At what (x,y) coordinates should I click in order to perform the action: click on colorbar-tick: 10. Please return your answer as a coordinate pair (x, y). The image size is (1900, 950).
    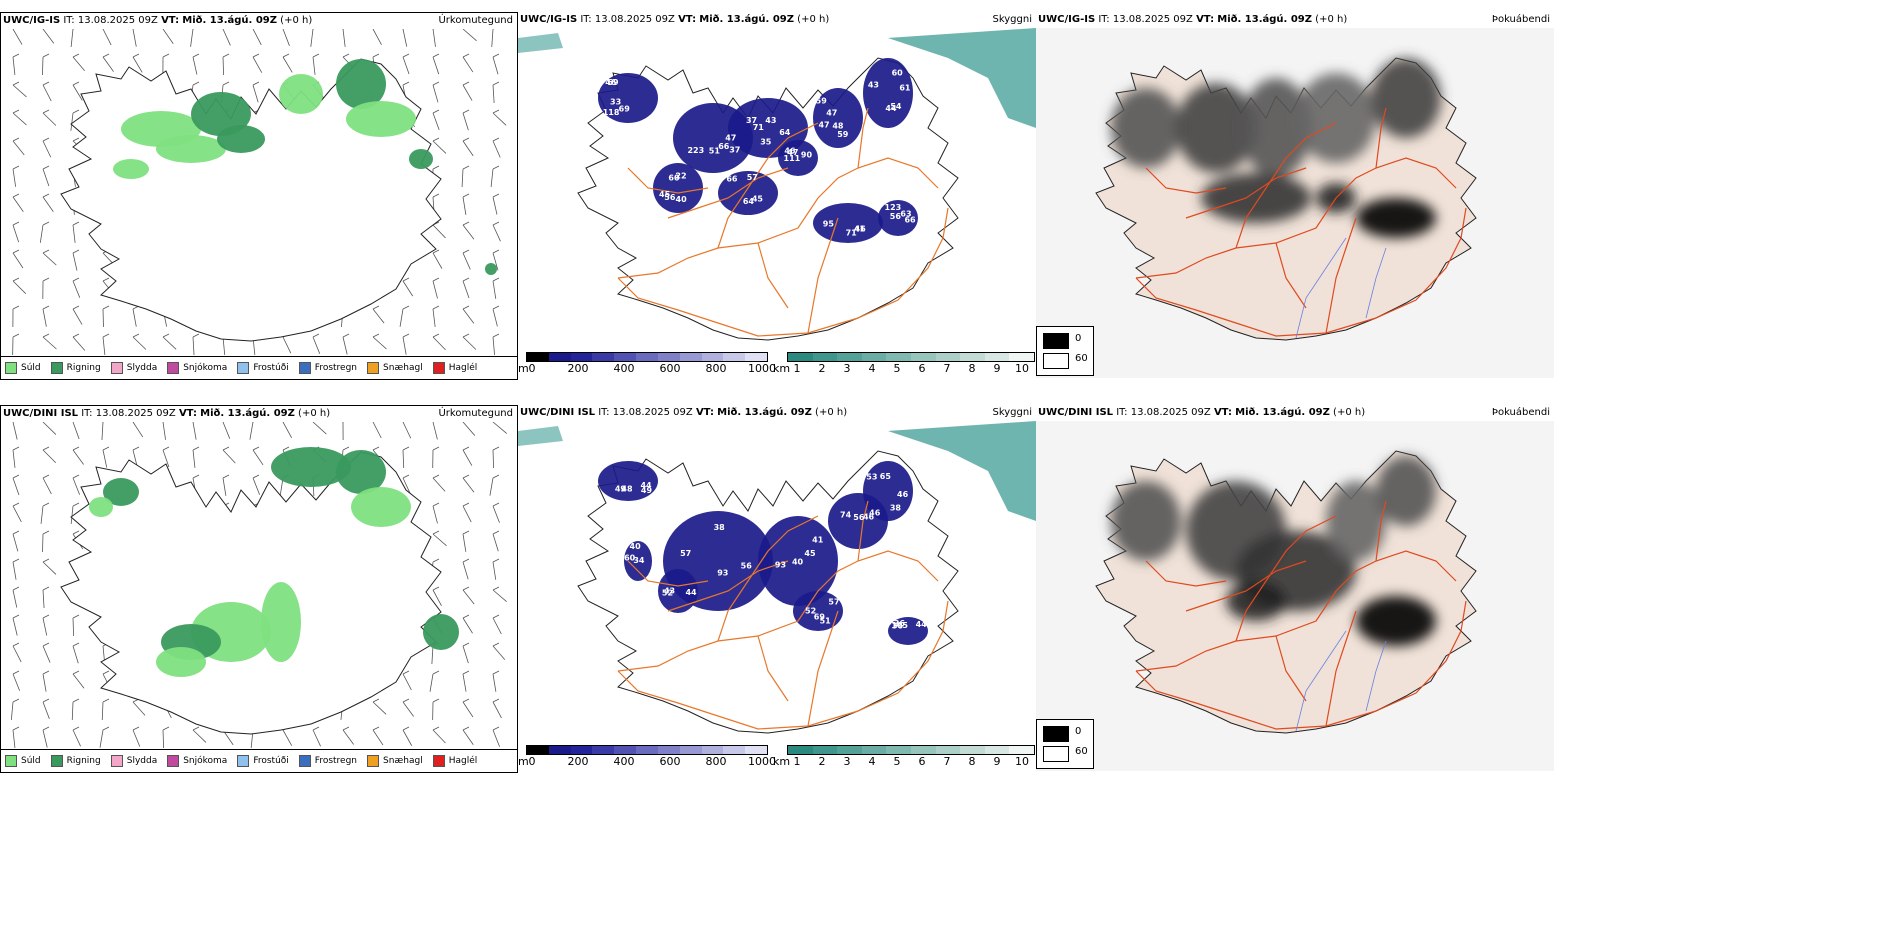
    Looking at the image, I should click on (1022, 368).